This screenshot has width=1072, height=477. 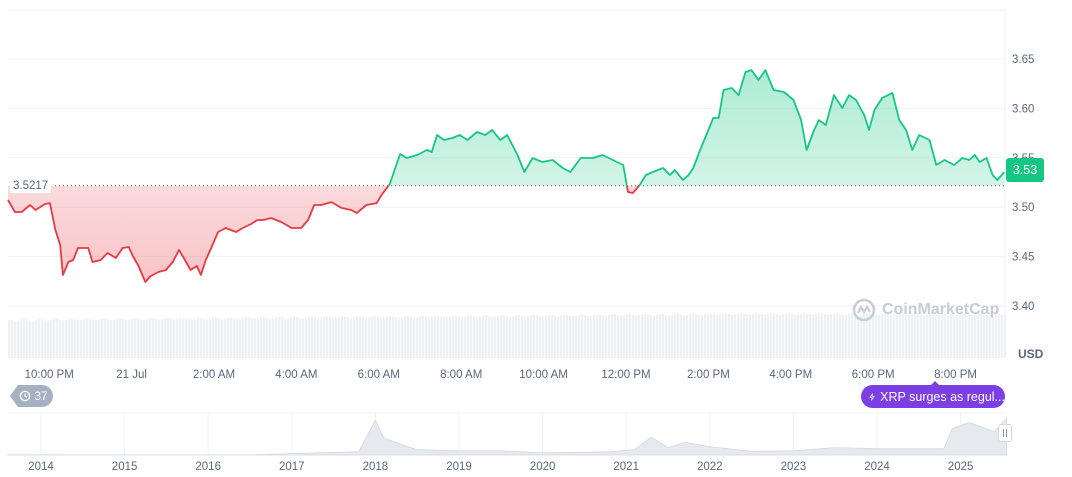 What do you see at coordinates (961, 467) in the screenshot?
I see `navigator-year-label: 2025` at bounding box center [961, 467].